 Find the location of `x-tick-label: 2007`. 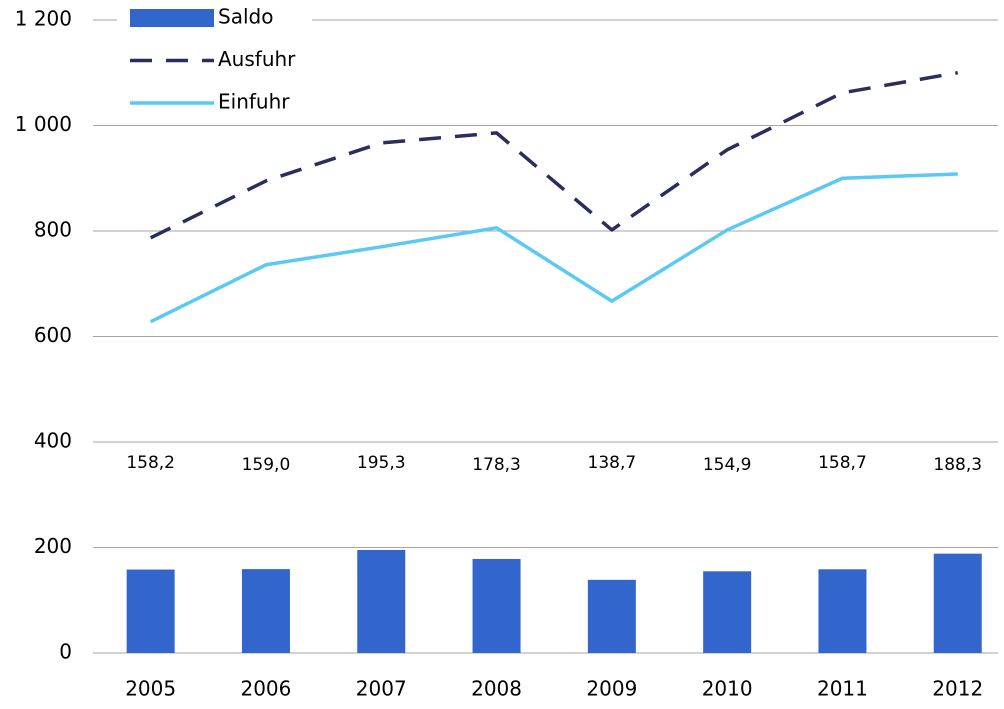

x-tick-label: 2007 is located at coordinates (381, 689).